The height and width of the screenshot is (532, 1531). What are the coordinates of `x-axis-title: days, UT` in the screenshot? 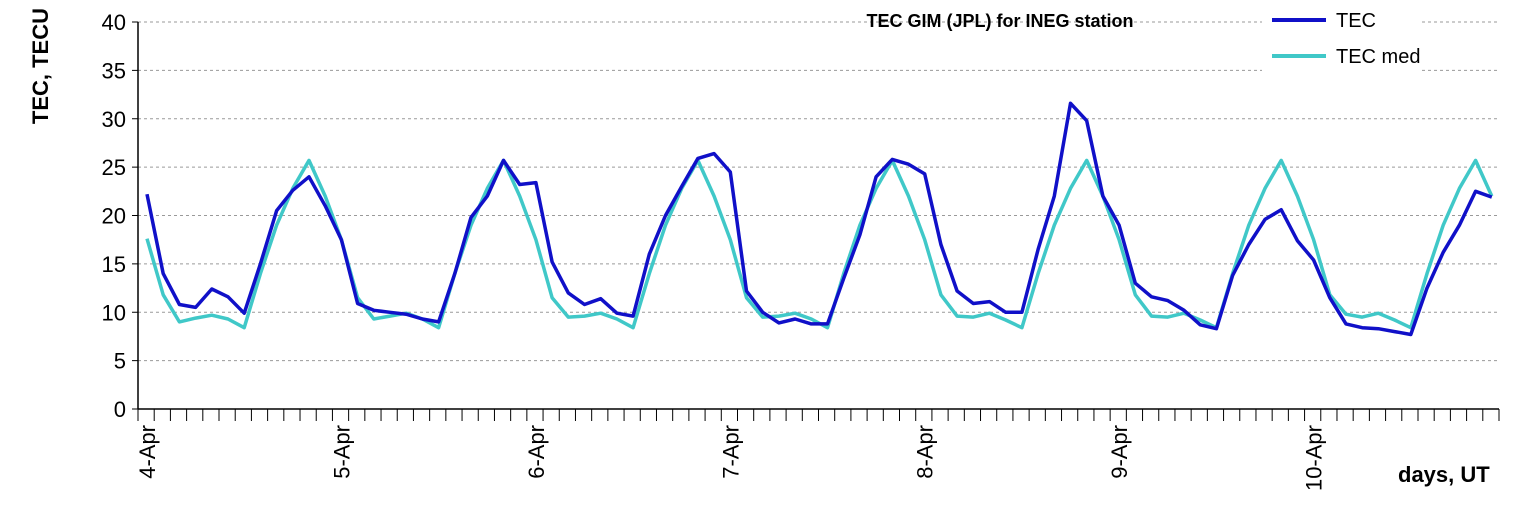 It's located at (1444, 474).